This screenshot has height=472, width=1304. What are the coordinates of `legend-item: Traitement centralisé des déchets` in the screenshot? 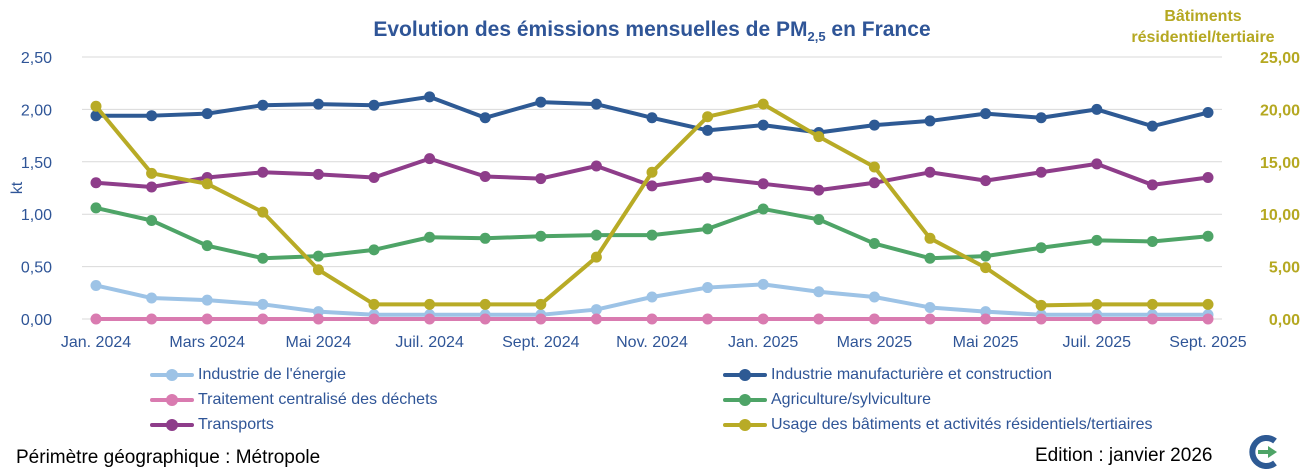 It's located at (294, 400).